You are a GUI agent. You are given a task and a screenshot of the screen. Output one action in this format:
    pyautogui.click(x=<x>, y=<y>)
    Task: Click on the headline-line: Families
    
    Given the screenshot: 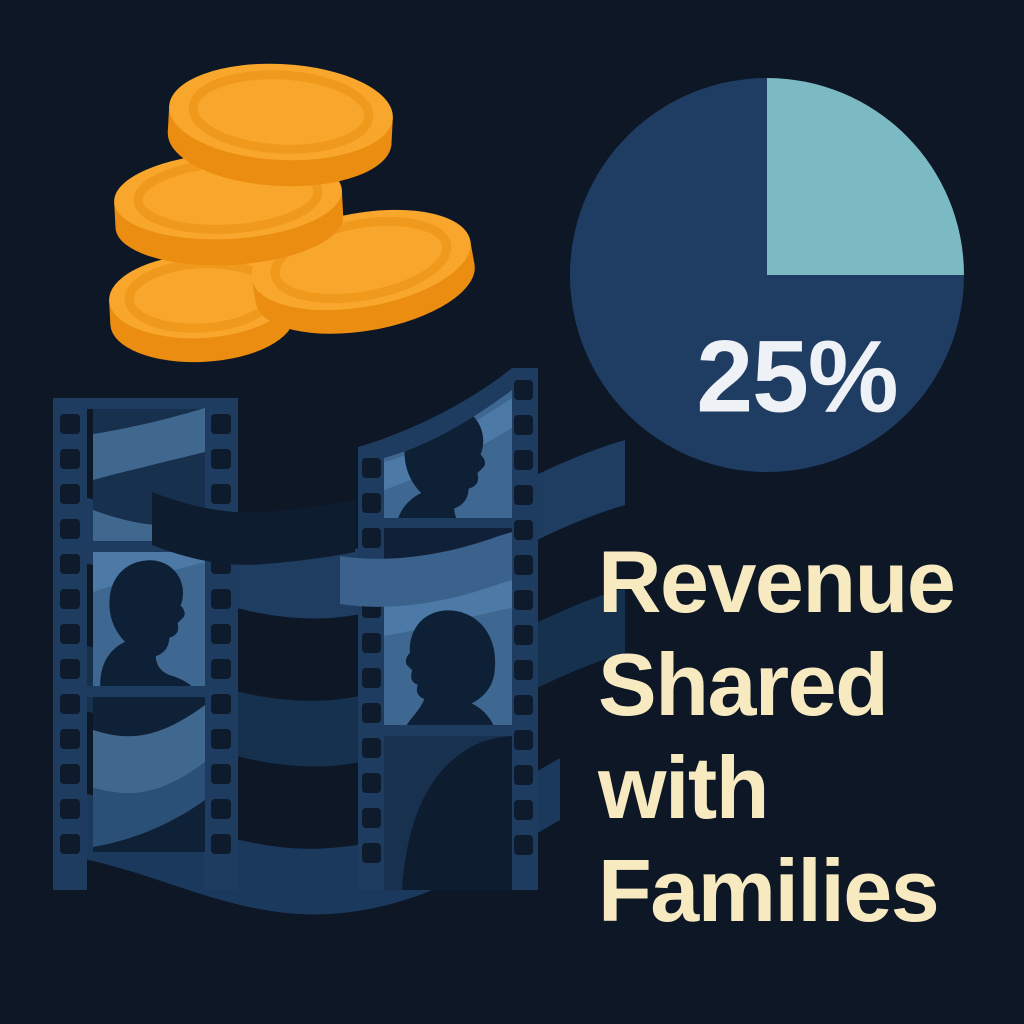 What is the action you would take?
    pyautogui.click(x=769, y=890)
    